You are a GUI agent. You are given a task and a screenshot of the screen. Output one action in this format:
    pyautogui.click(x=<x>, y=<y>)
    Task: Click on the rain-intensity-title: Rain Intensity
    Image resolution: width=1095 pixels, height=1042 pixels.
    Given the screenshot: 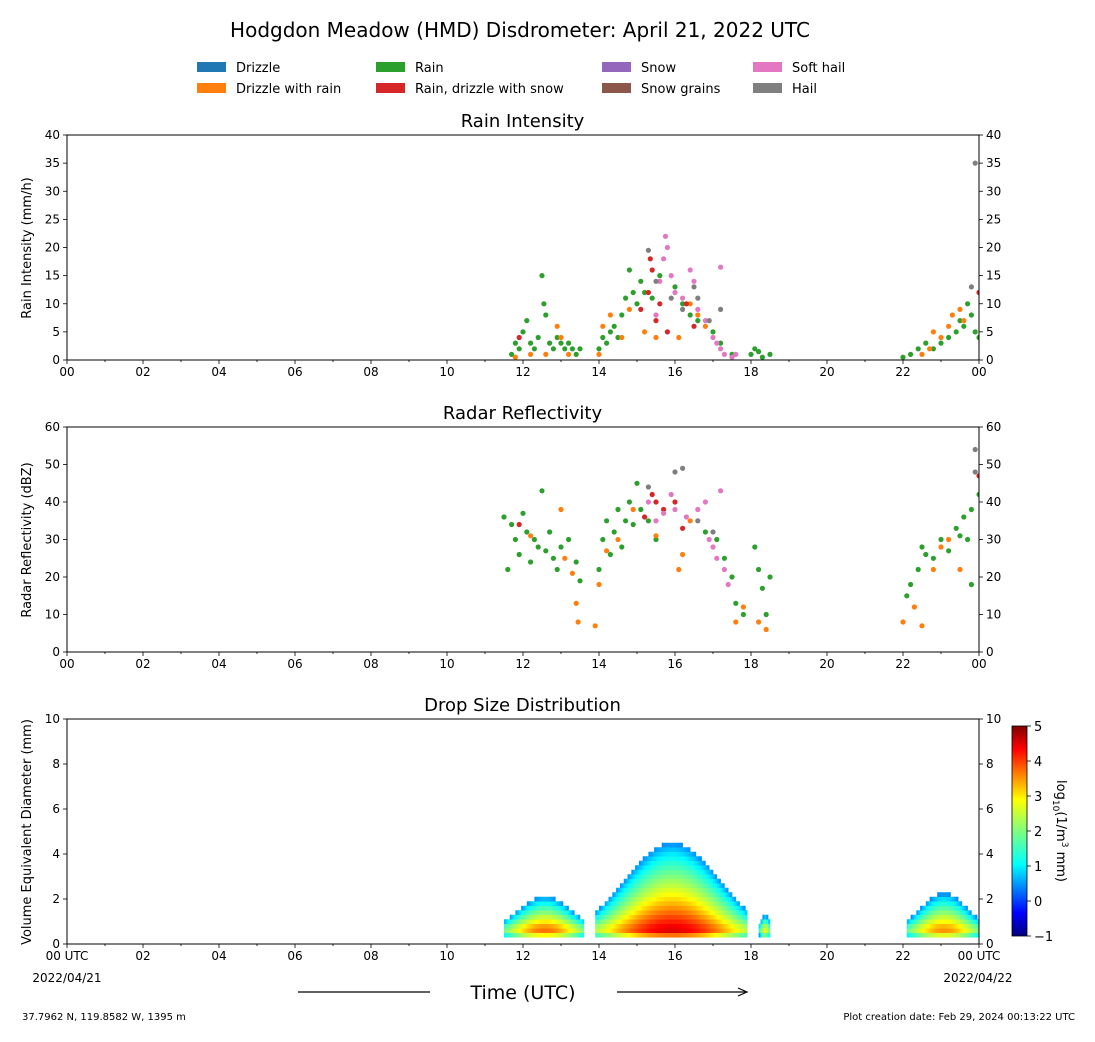 What is the action you would take?
    pyautogui.click(x=523, y=121)
    